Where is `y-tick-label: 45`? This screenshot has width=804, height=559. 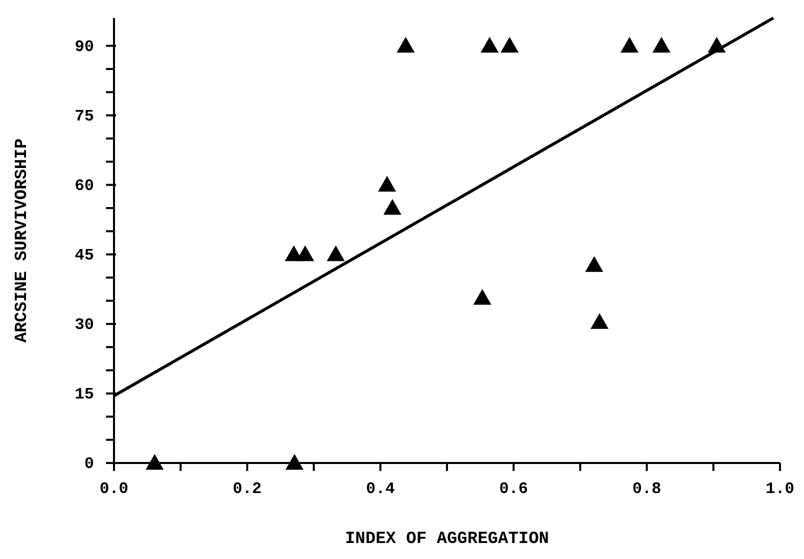
y-tick-label: 45 is located at coordinates (84, 255).